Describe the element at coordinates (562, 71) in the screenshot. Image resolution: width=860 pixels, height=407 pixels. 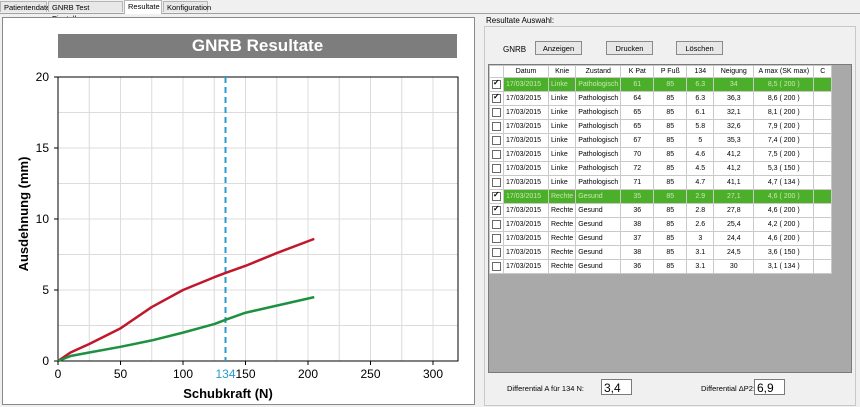
I see `column-header: Knie` at that location.